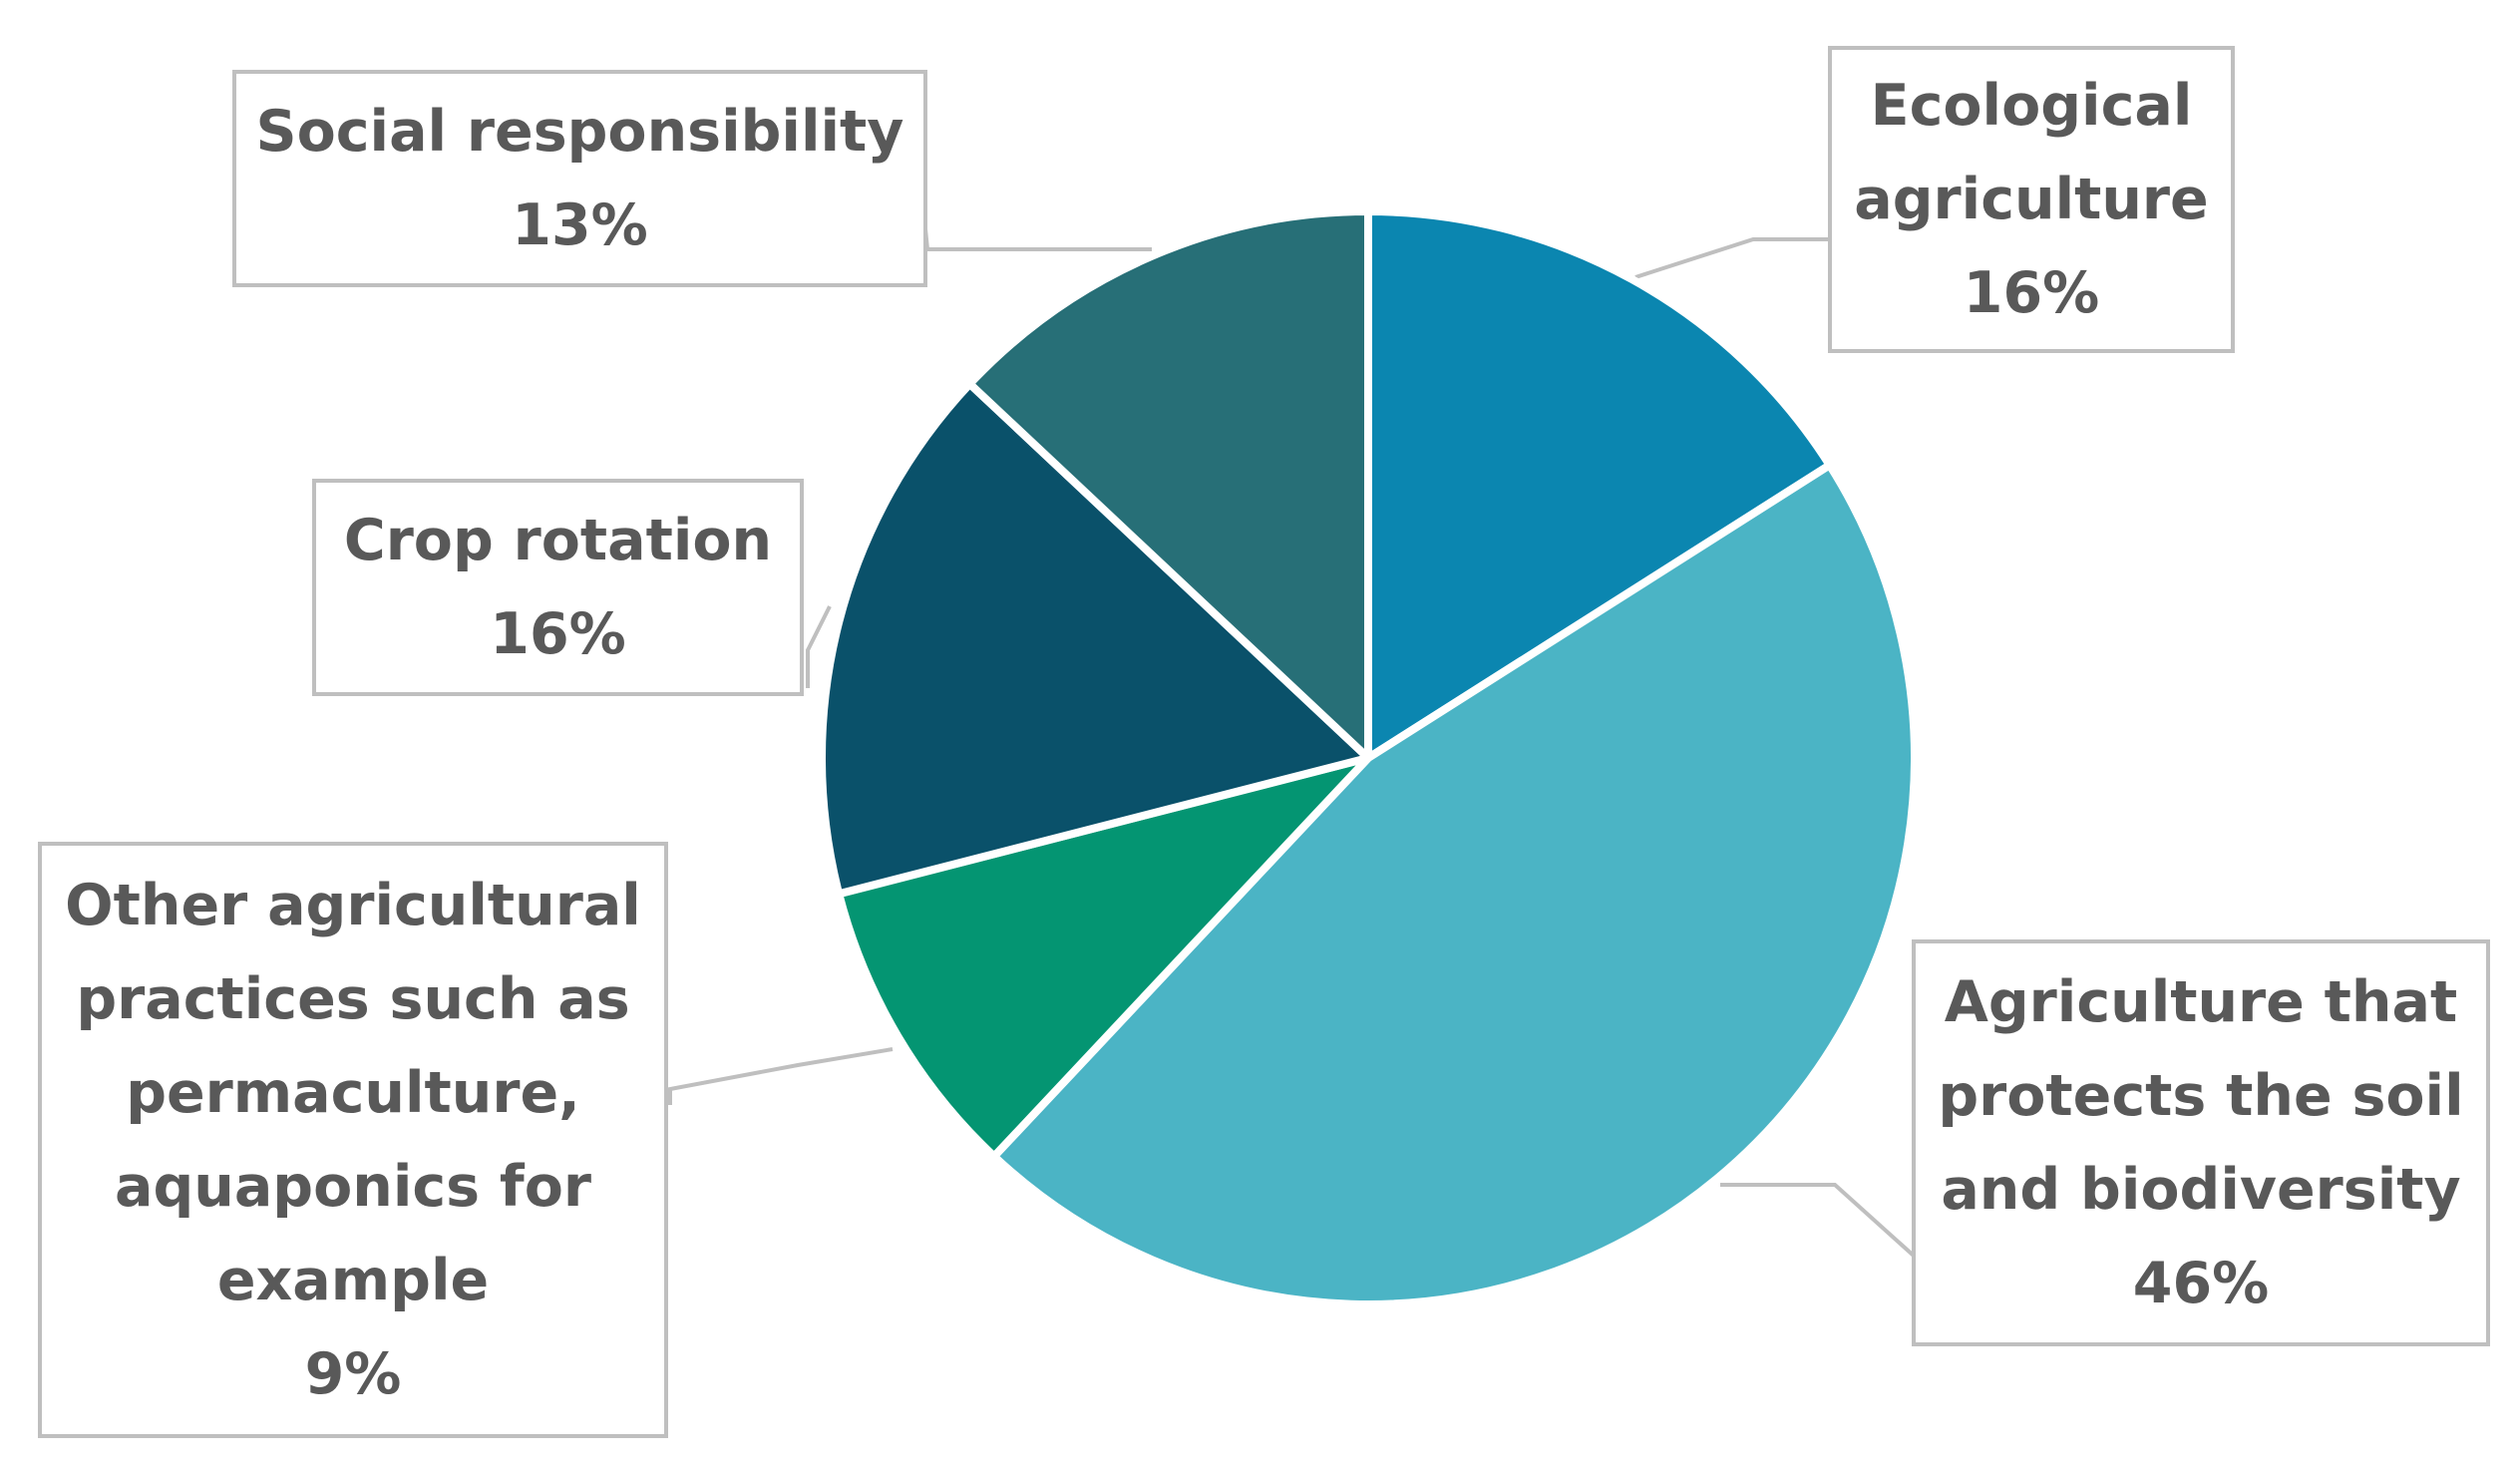  What do you see at coordinates (2201, 1190) in the screenshot?
I see `label-name-line: and biodiversity` at bounding box center [2201, 1190].